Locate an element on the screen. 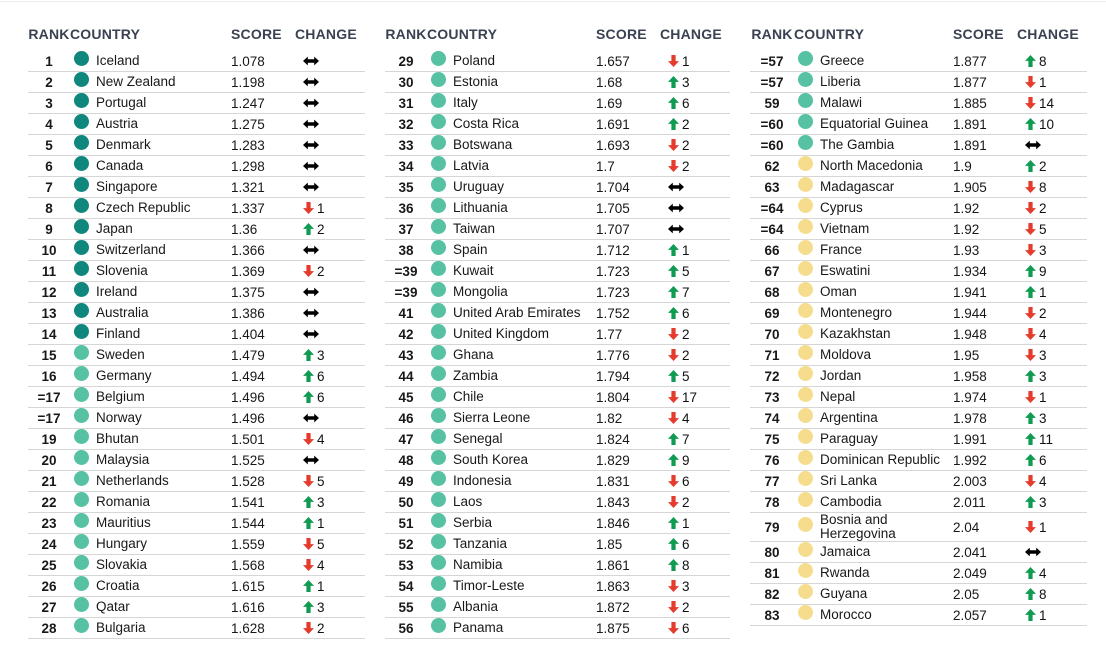 This screenshot has height=660, width=1106. score-value: 1.77 is located at coordinates (609, 334).